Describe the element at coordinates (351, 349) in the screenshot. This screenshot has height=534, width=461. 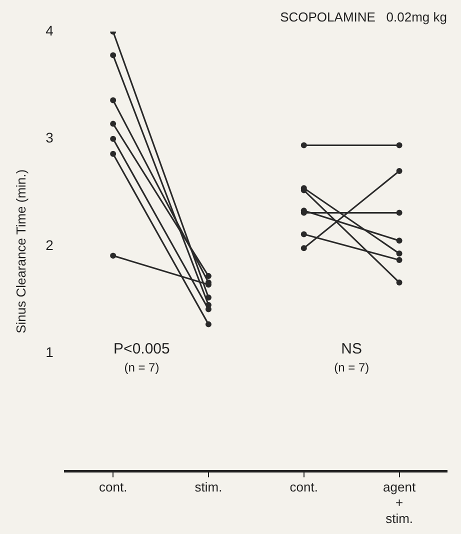
I see `annotation: NS` at that location.